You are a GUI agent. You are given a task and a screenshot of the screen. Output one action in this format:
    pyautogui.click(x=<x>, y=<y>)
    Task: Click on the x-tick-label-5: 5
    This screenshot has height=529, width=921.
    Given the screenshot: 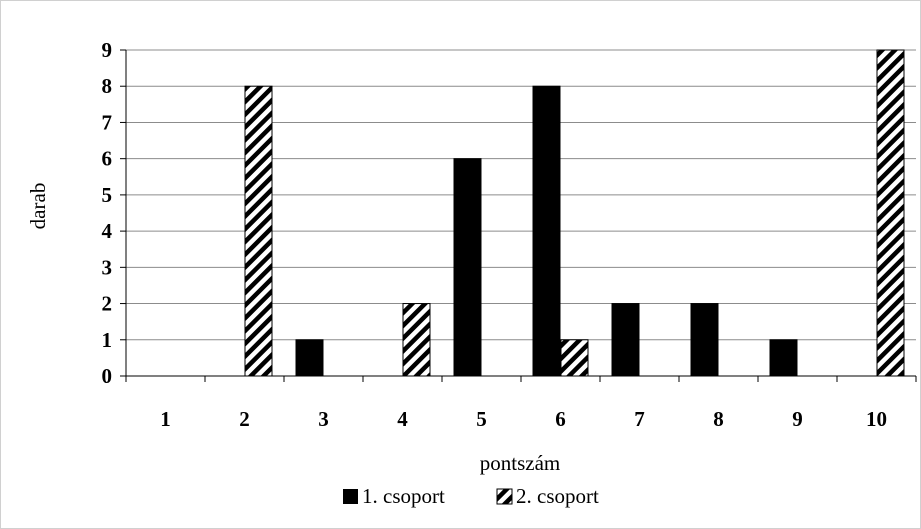 What is the action you would take?
    pyautogui.click(x=481, y=419)
    